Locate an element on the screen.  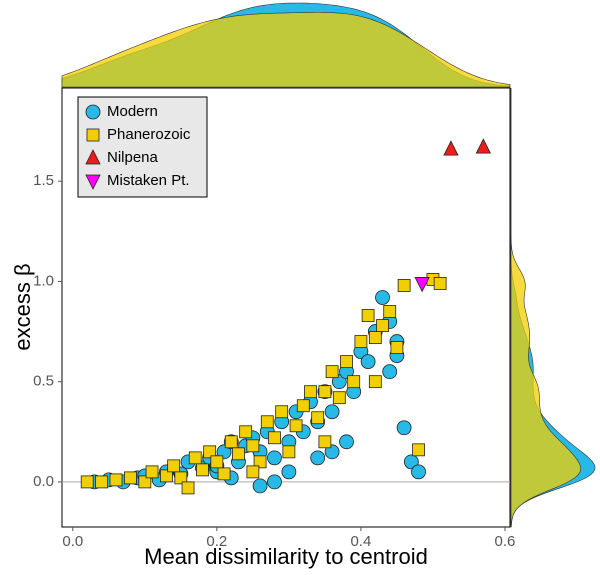
right-density is located at coordinates (545, 308).